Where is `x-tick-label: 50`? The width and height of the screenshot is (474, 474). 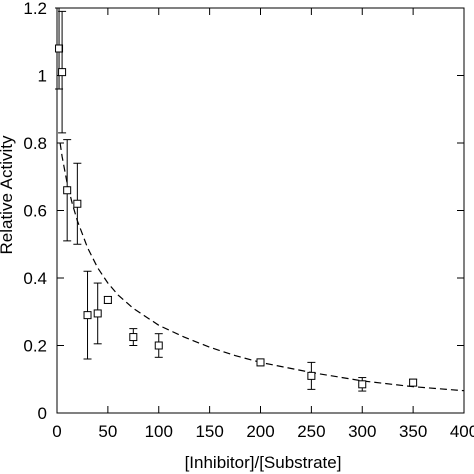 x-tick-label: 50 is located at coordinates (107, 431).